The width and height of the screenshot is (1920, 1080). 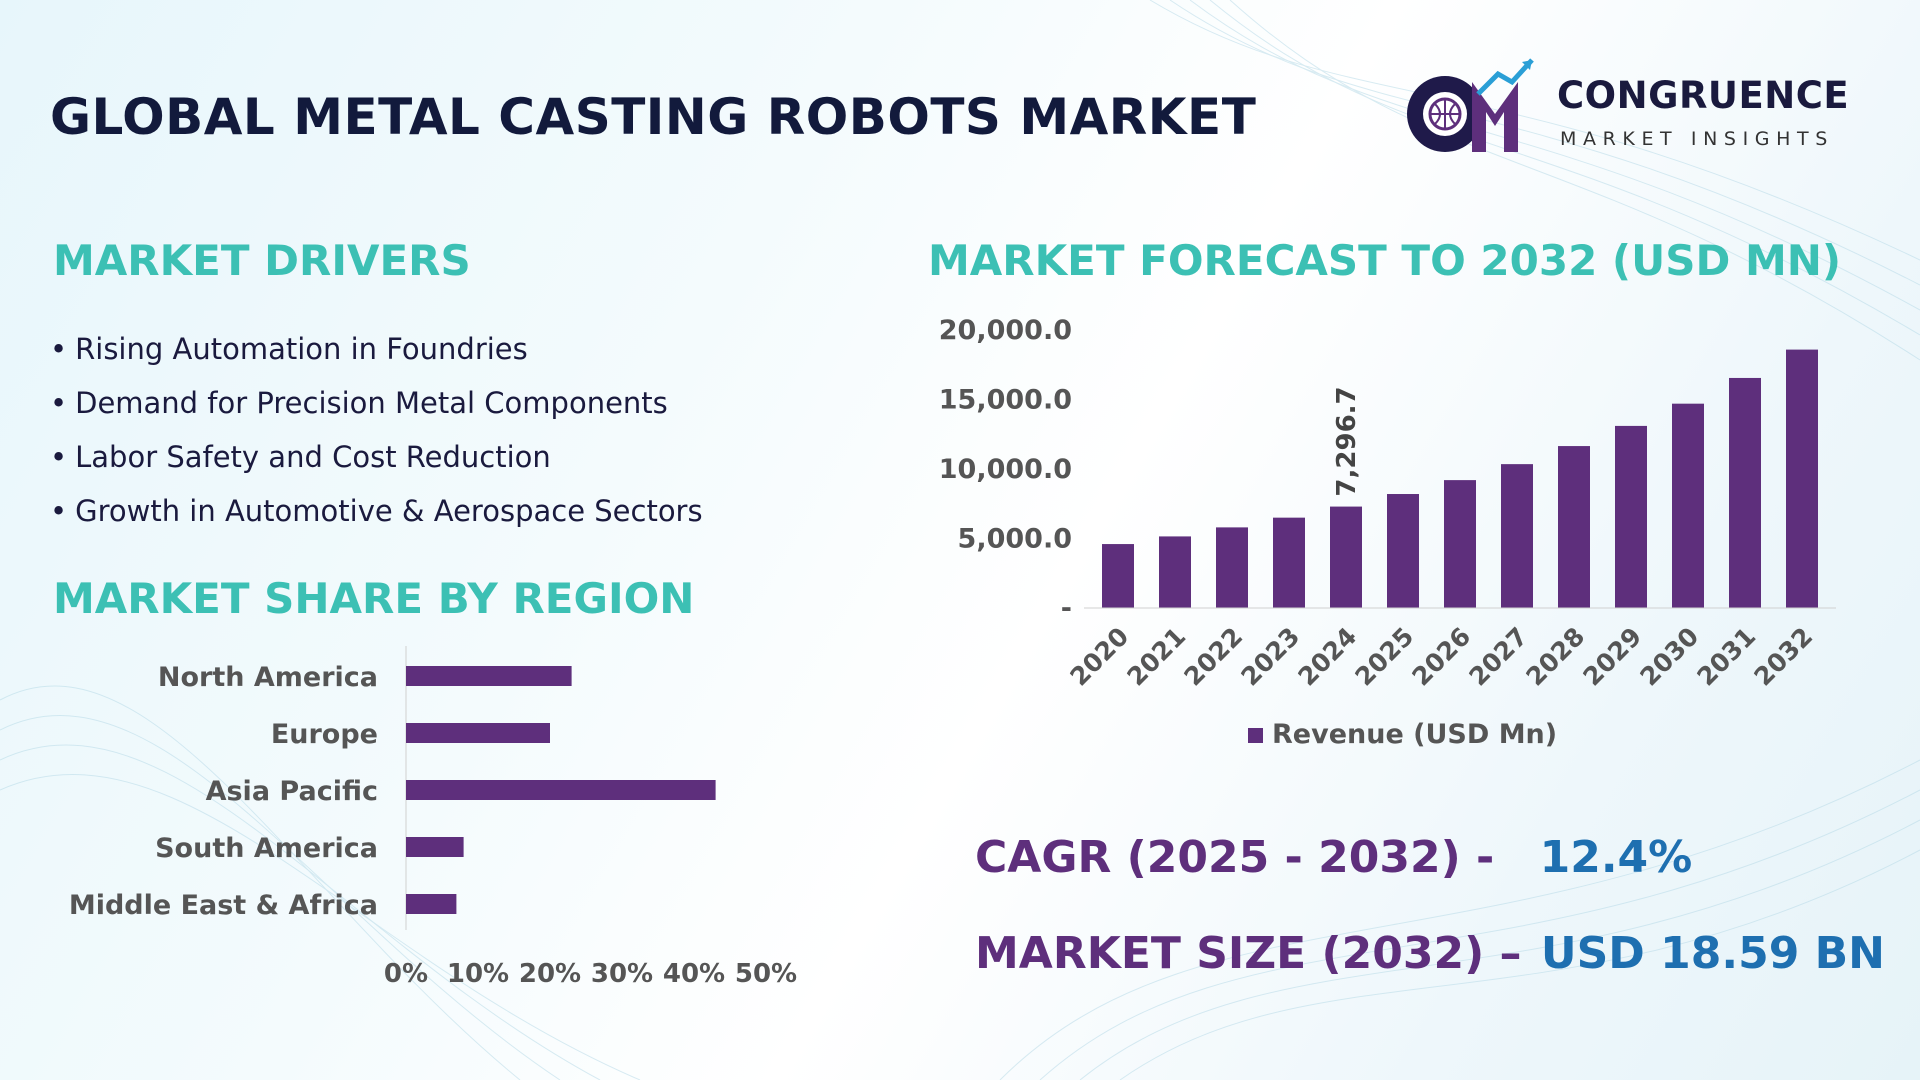 I want to click on cagr-stat: CAGR (2025 - 2032) - 12.4%, so click(x=1333, y=857).